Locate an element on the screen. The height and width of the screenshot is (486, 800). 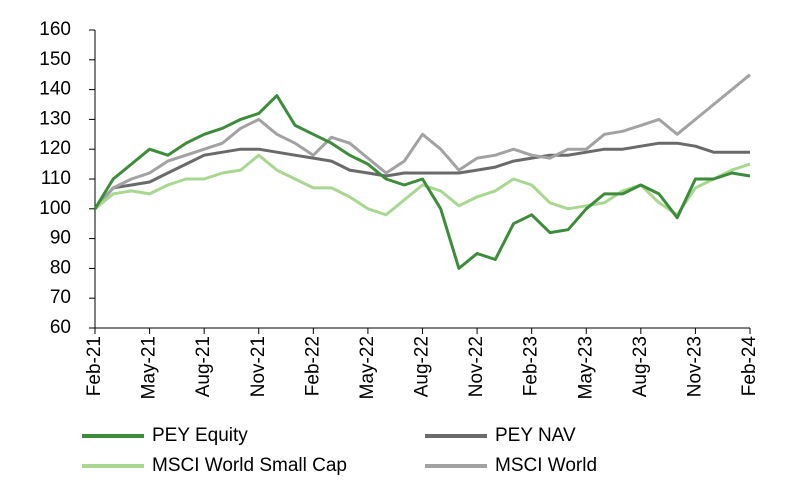
x-tick-label: Nov-23 is located at coordinates (694, 366).